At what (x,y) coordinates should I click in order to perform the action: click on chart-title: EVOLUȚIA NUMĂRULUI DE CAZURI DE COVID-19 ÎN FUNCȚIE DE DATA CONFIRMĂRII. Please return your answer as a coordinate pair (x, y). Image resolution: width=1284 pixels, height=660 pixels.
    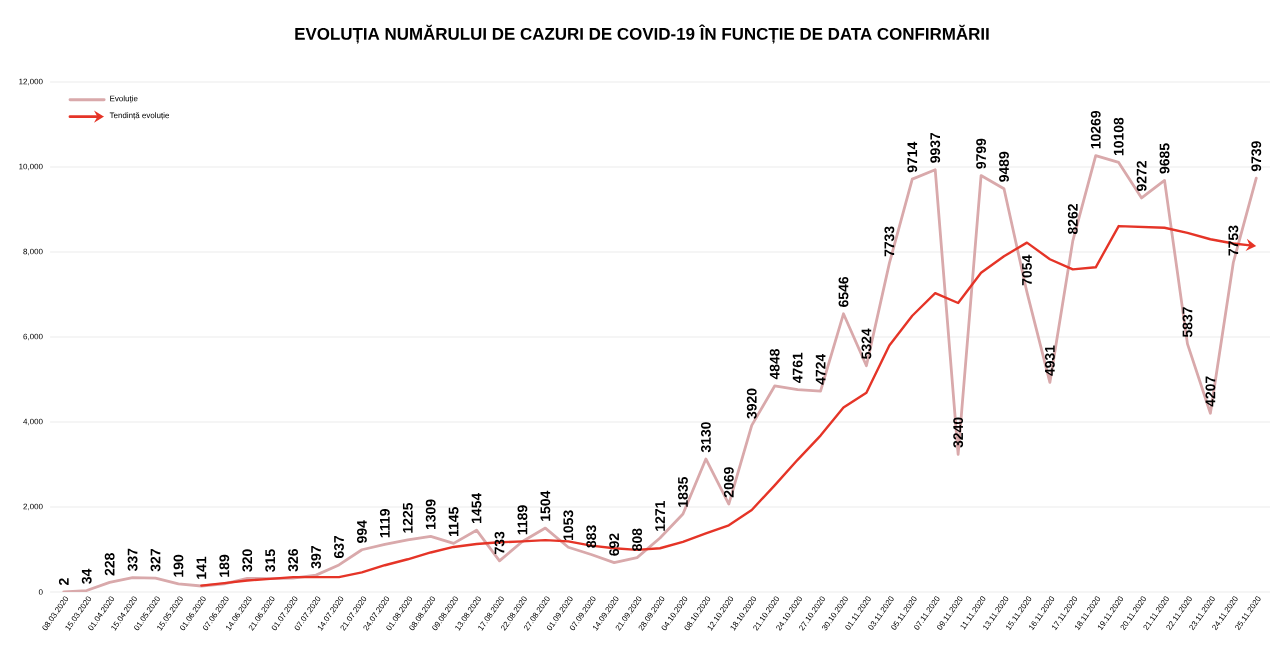
    Looking at the image, I should click on (642, 34).